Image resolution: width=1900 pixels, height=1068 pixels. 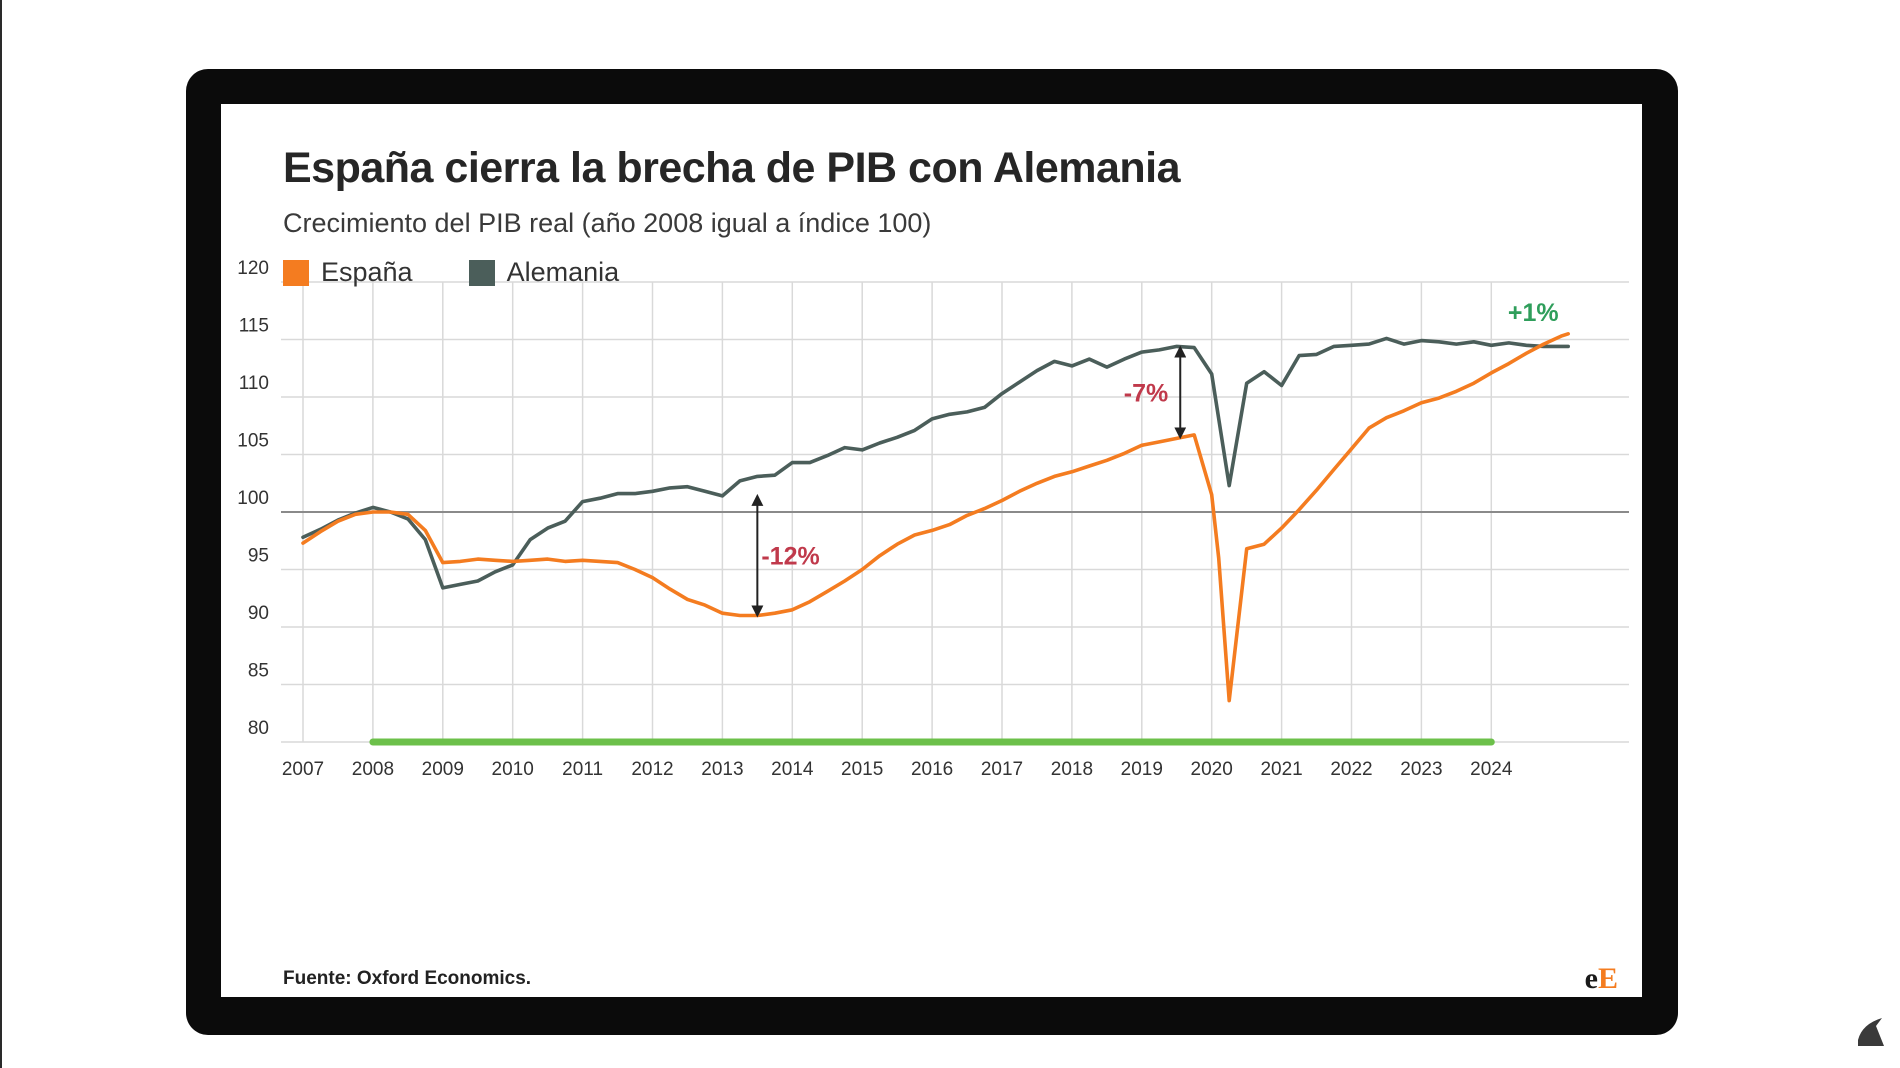 What do you see at coordinates (1072, 769) in the screenshot?
I see `x-tick-label: 2018` at bounding box center [1072, 769].